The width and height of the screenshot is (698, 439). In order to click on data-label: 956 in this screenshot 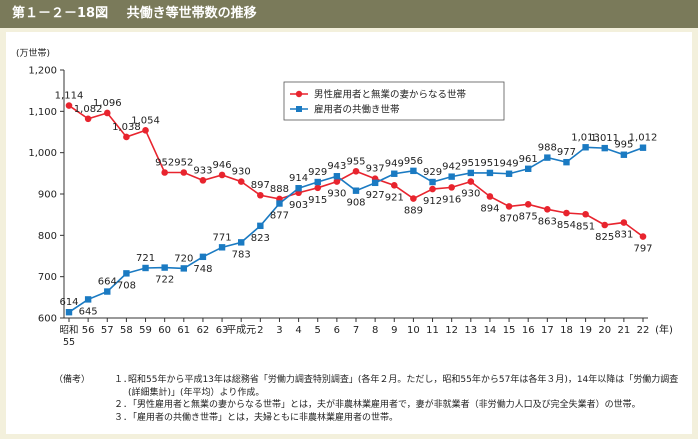, I will do `click(413, 161)`.